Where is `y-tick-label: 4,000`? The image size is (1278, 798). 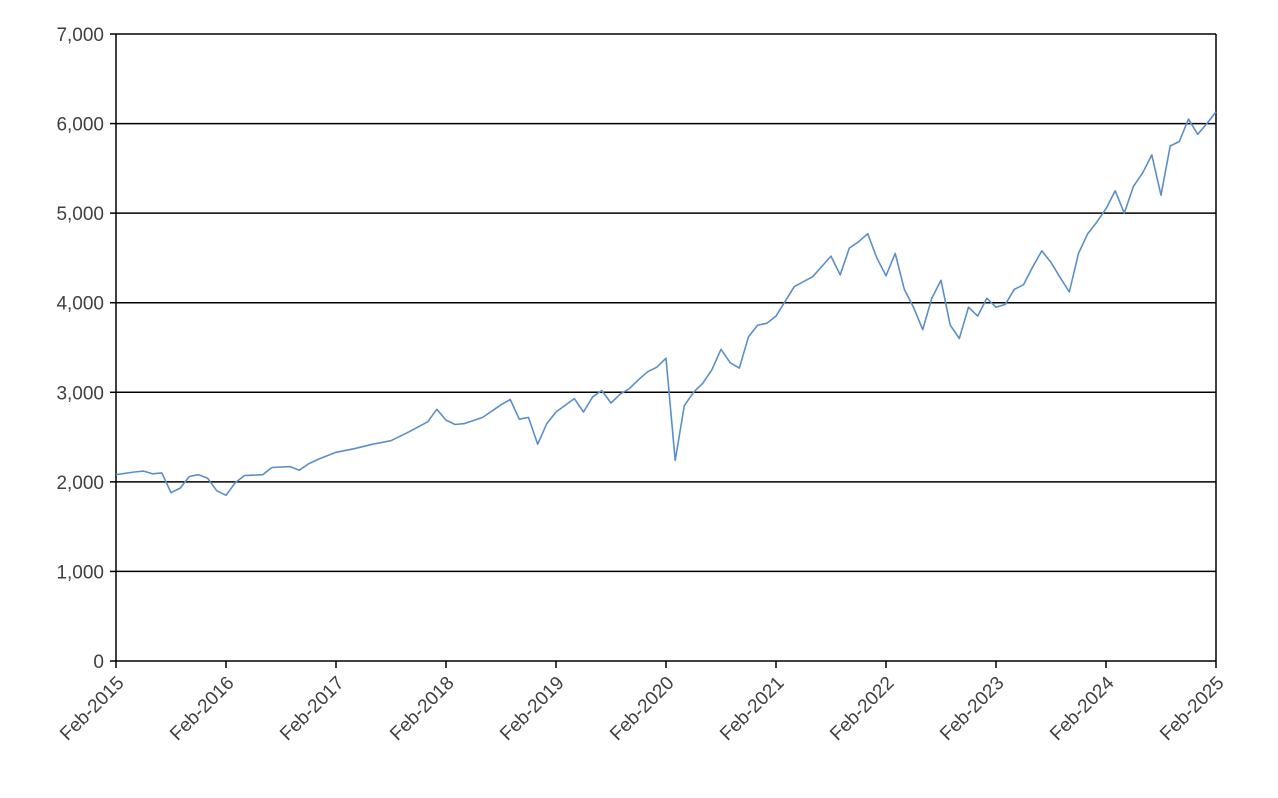
y-tick-label: 4,000 is located at coordinates (80, 304).